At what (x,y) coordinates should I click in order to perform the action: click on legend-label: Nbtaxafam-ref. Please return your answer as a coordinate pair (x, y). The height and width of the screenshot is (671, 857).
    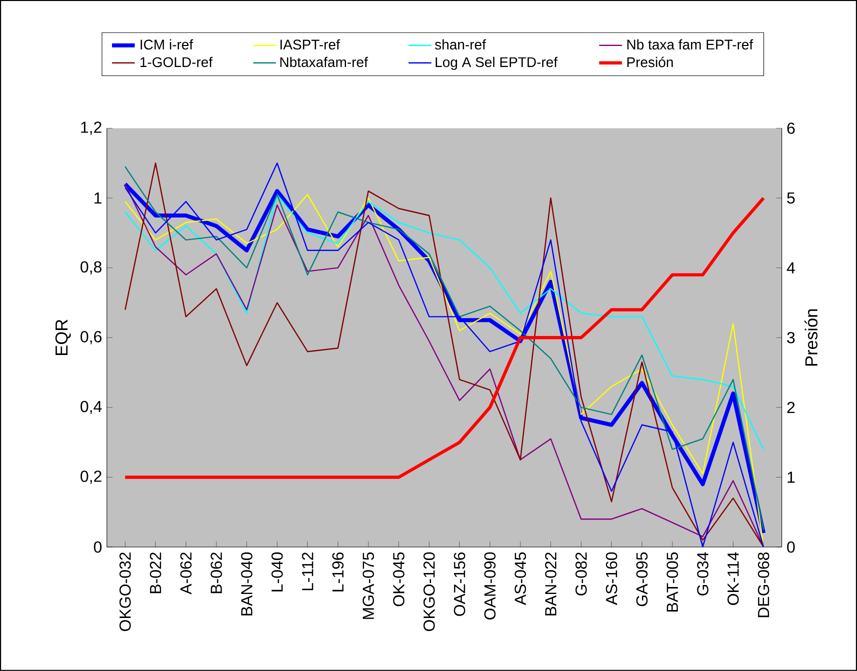
    Looking at the image, I should click on (324, 62).